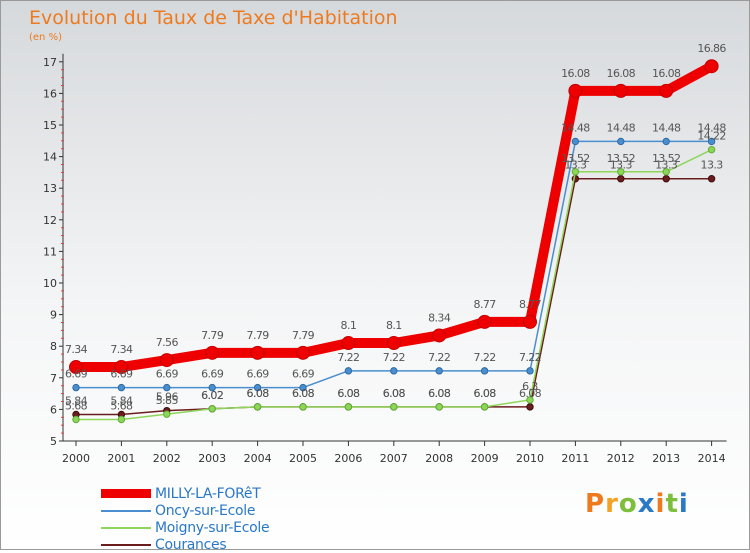  What do you see at coordinates (711, 48) in the screenshot?
I see `data-label: 16.86` at bounding box center [711, 48].